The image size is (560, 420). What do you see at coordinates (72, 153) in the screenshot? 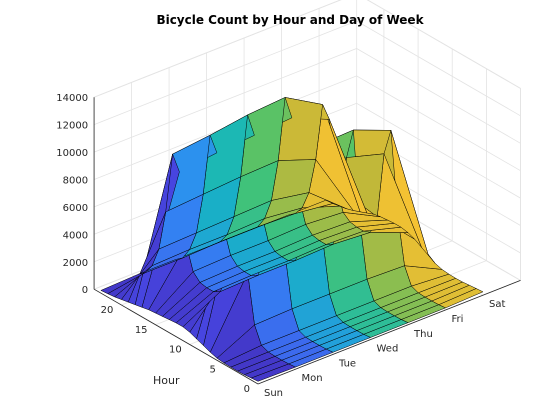
I see `z-tick-label: 10000` at bounding box center [72, 153].